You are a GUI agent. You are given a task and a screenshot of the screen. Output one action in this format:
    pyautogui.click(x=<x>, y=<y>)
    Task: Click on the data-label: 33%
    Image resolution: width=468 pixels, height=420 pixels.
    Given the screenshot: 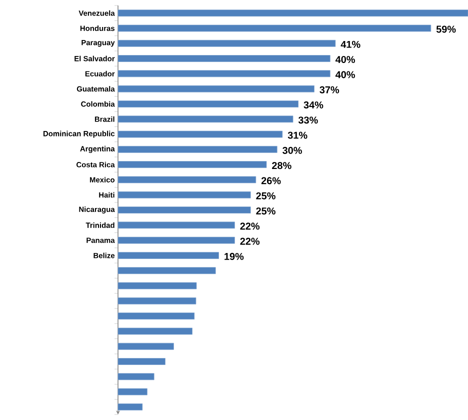 What is the action you would take?
    pyautogui.click(x=308, y=120)
    